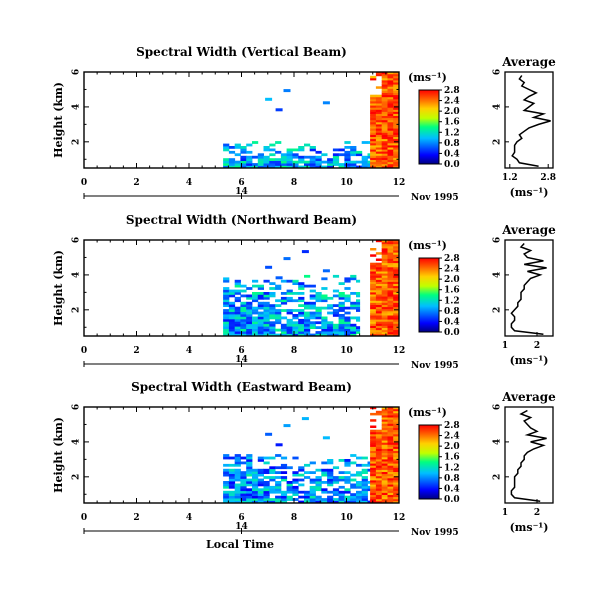 The image size is (613, 598). What do you see at coordinates (498, 107) in the screenshot?
I see `average-y-tick-label: 4` at bounding box center [498, 107].